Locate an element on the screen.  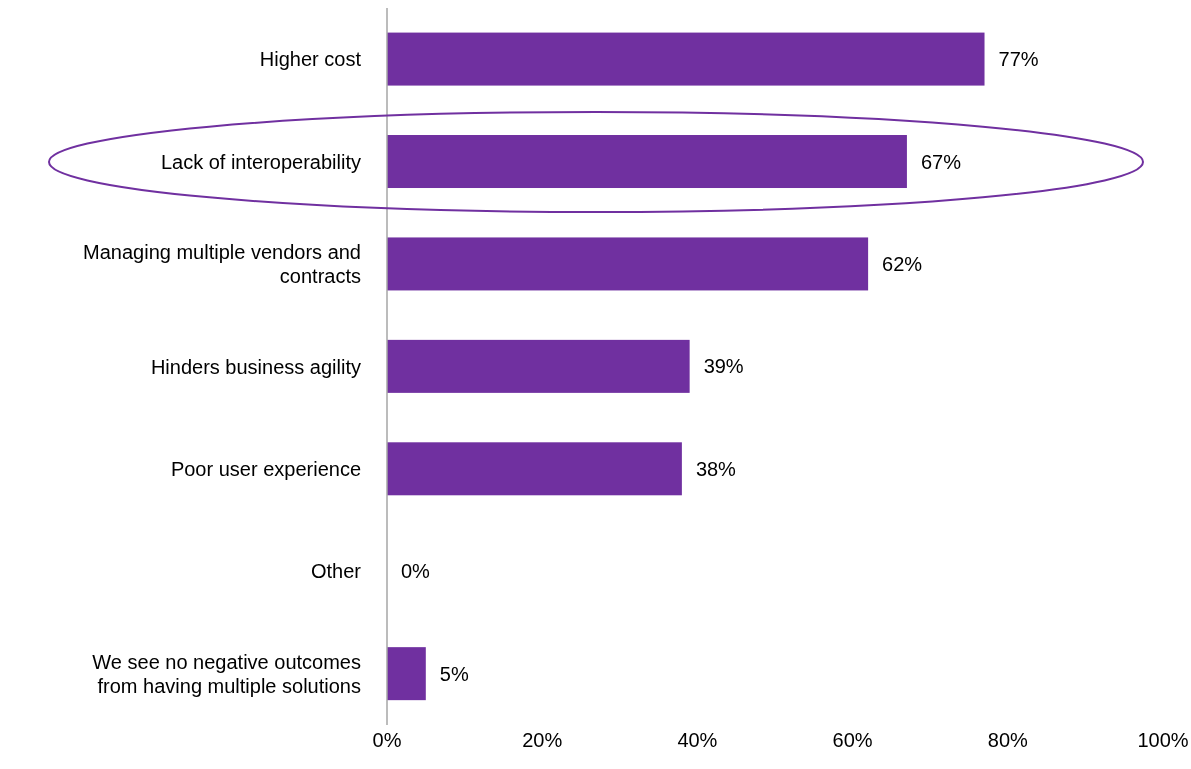
x-tick-label: 20% is located at coordinates (542, 740).